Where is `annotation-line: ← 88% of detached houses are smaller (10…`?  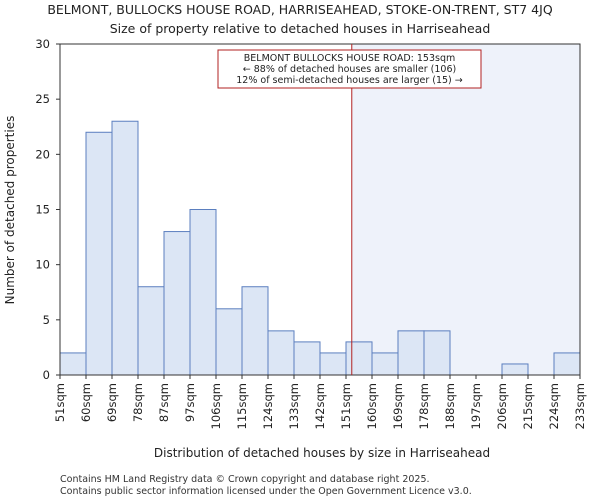
annotation-line: ← 88% of detached houses are smaller (10… is located at coordinates (349, 69).